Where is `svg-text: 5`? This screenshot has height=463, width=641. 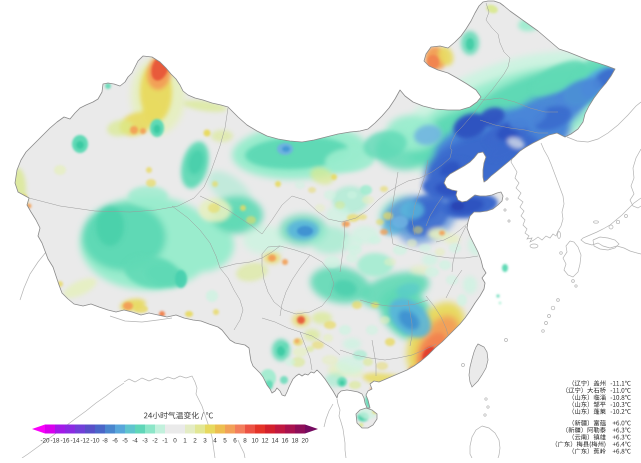
svg-text: 5 is located at coordinates (225, 441).